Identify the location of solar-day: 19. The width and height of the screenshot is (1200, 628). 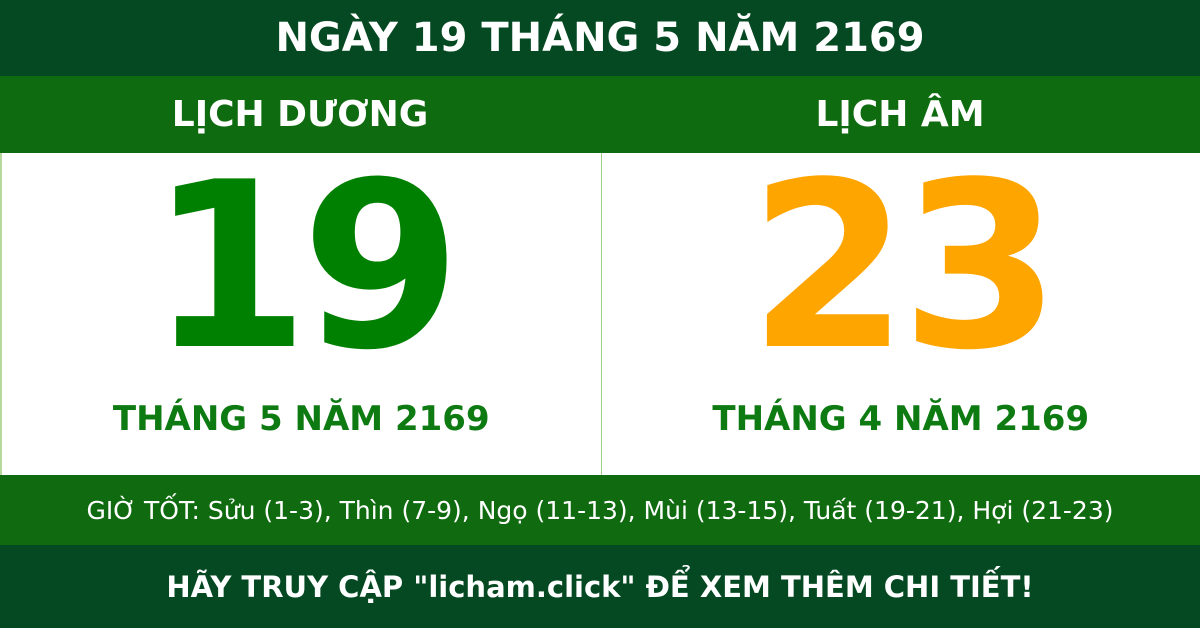
(305, 267).